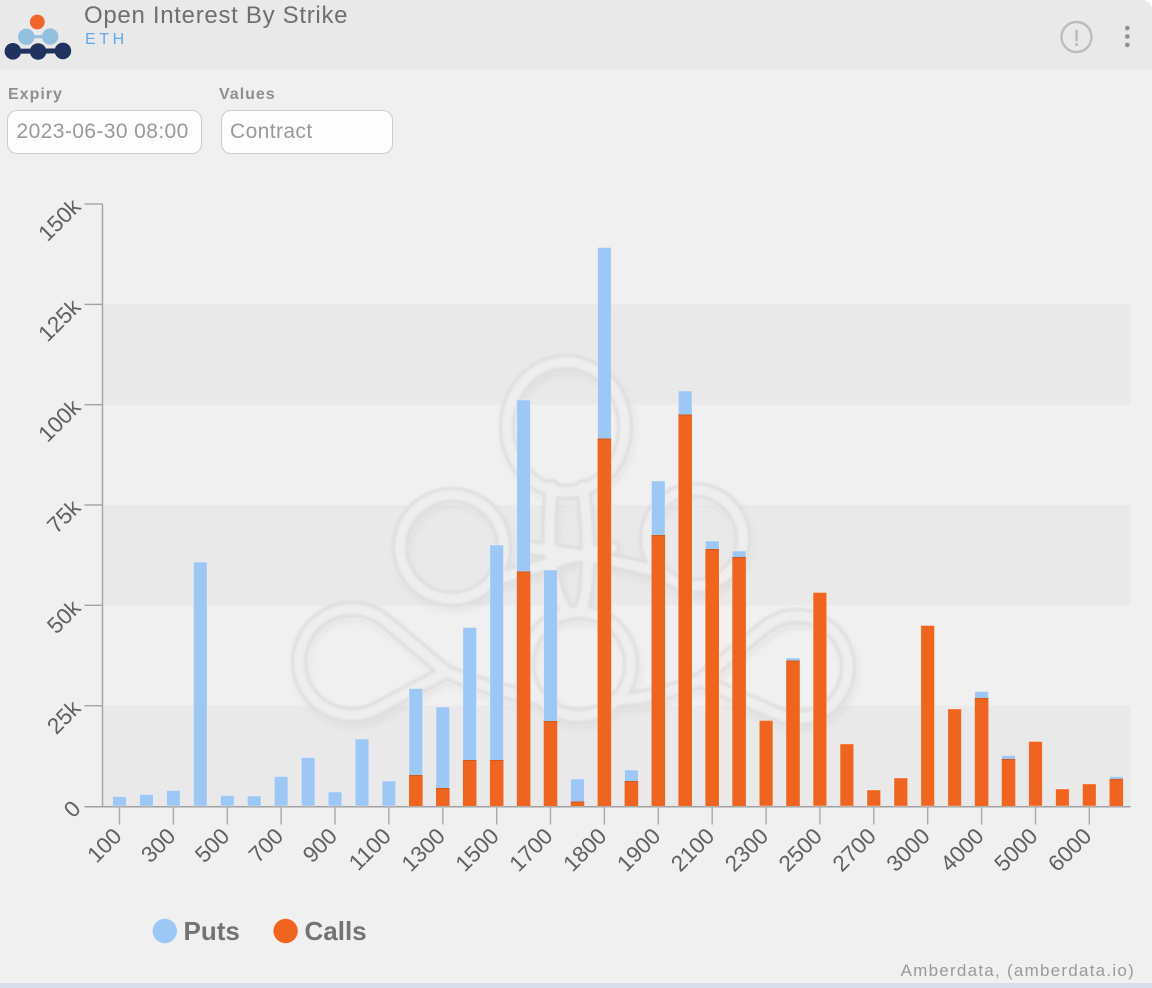 The height and width of the screenshot is (988, 1152). What do you see at coordinates (1015, 849) in the screenshot?
I see `svg-text: 5000` at bounding box center [1015, 849].